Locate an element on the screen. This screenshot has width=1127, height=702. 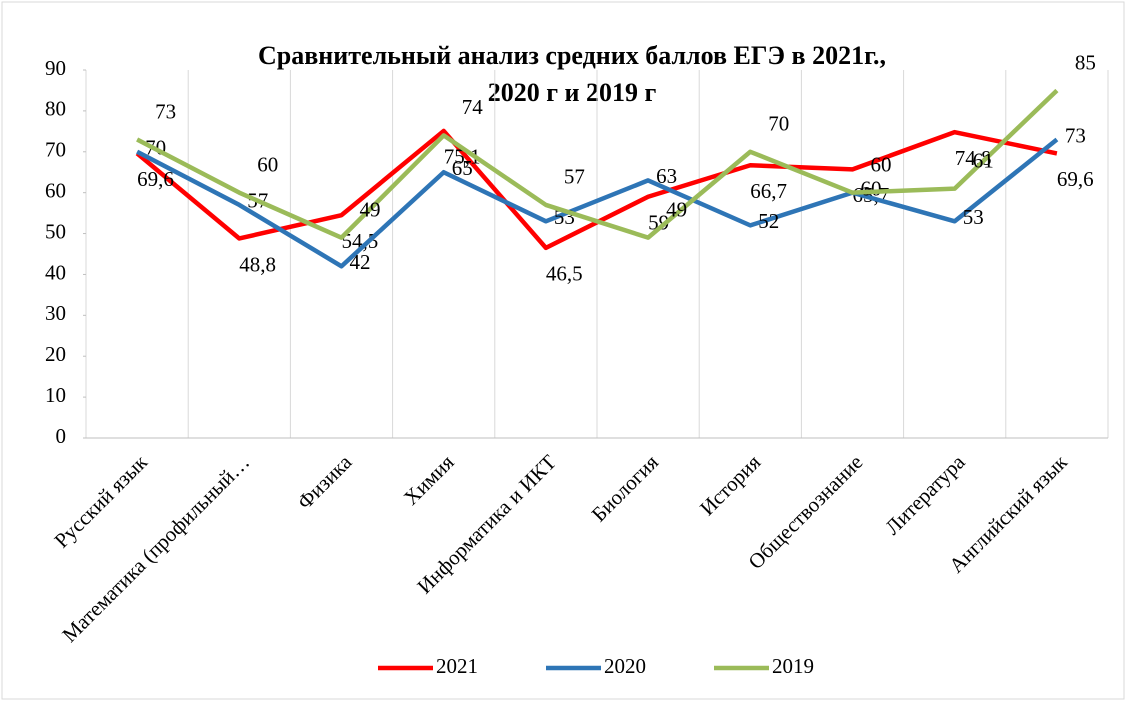
data-label: 66,7 is located at coordinates (768, 191).